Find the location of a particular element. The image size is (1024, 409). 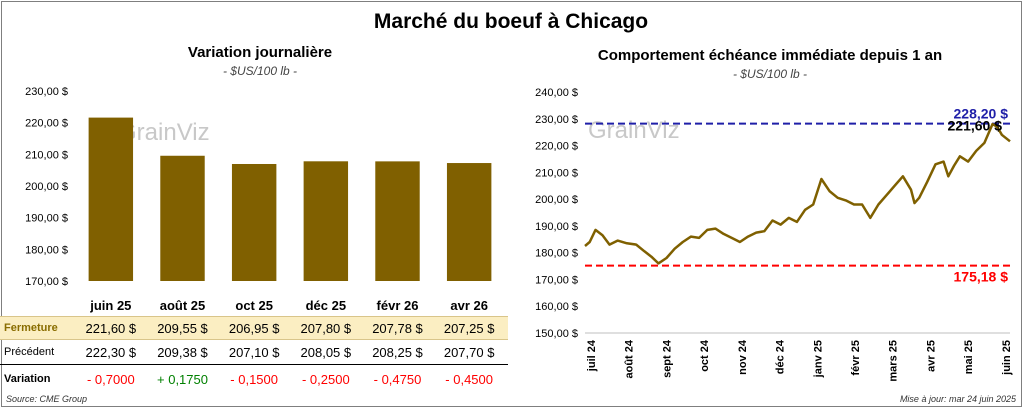

close-cell: 206,95 $ is located at coordinates (254, 328).